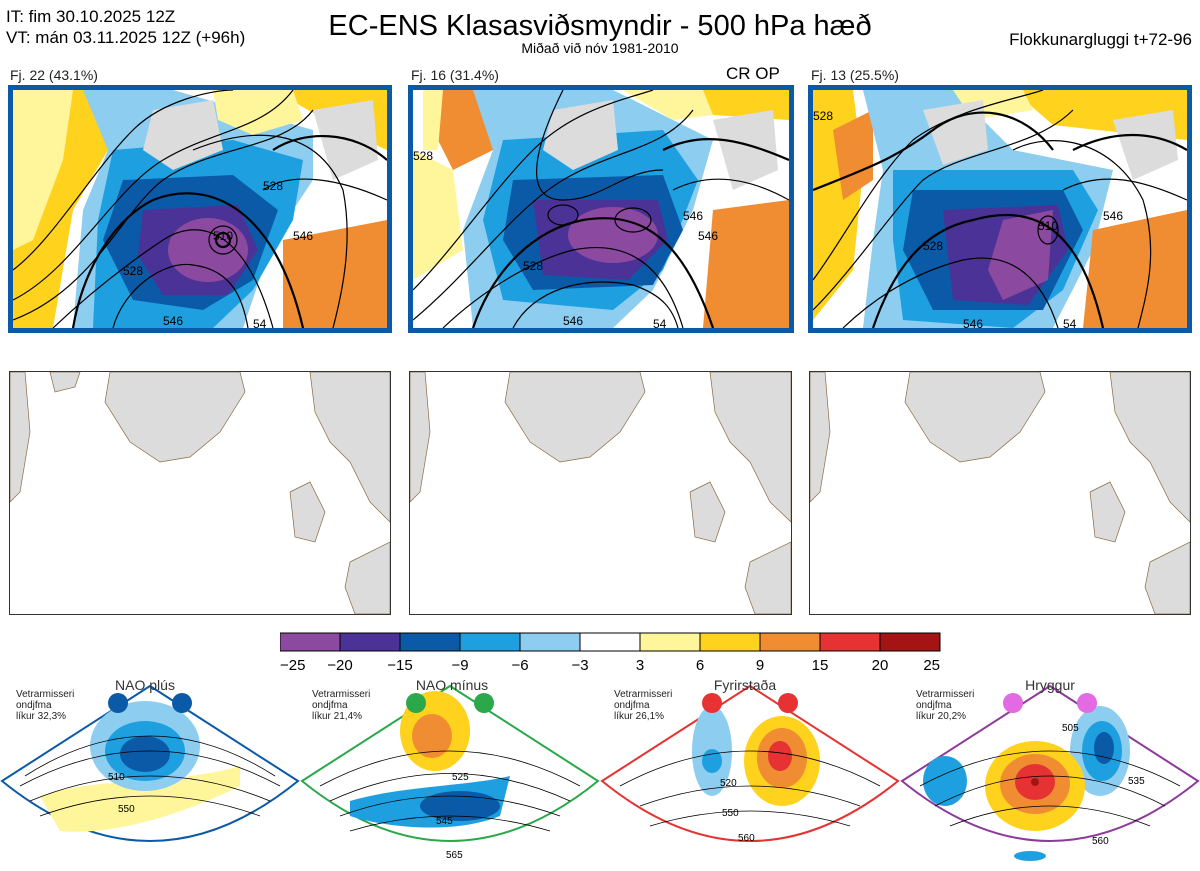 This screenshot has width=1200, height=871. Describe the element at coordinates (399, 665) in the screenshot. I see `colorbar-tick: −15` at that location.